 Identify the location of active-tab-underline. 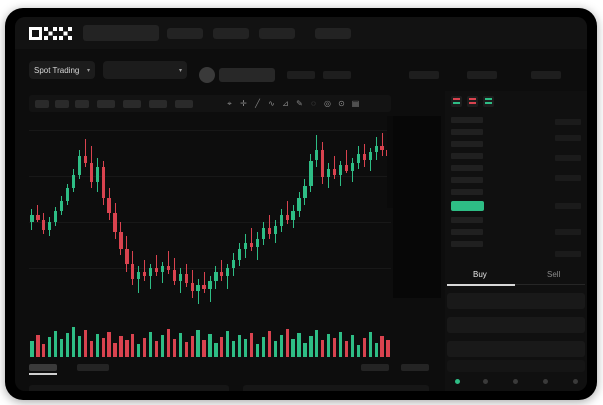
(43, 374).